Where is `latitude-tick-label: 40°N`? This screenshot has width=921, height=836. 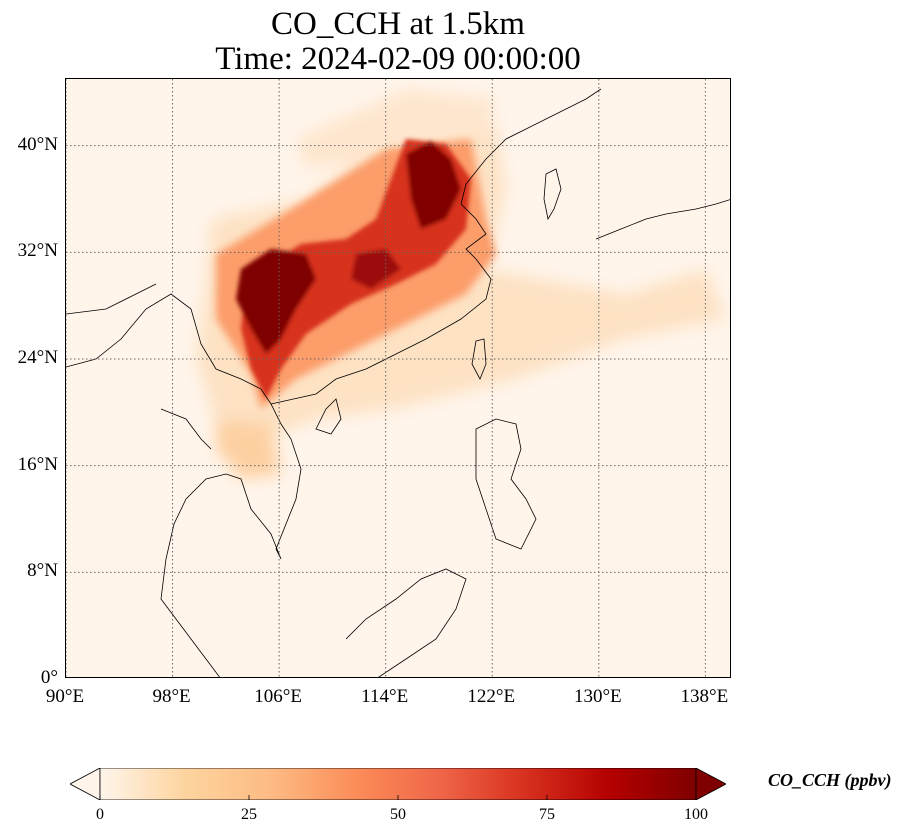 latitude-tick-label: 40°N is located at coordinates (37, 144).